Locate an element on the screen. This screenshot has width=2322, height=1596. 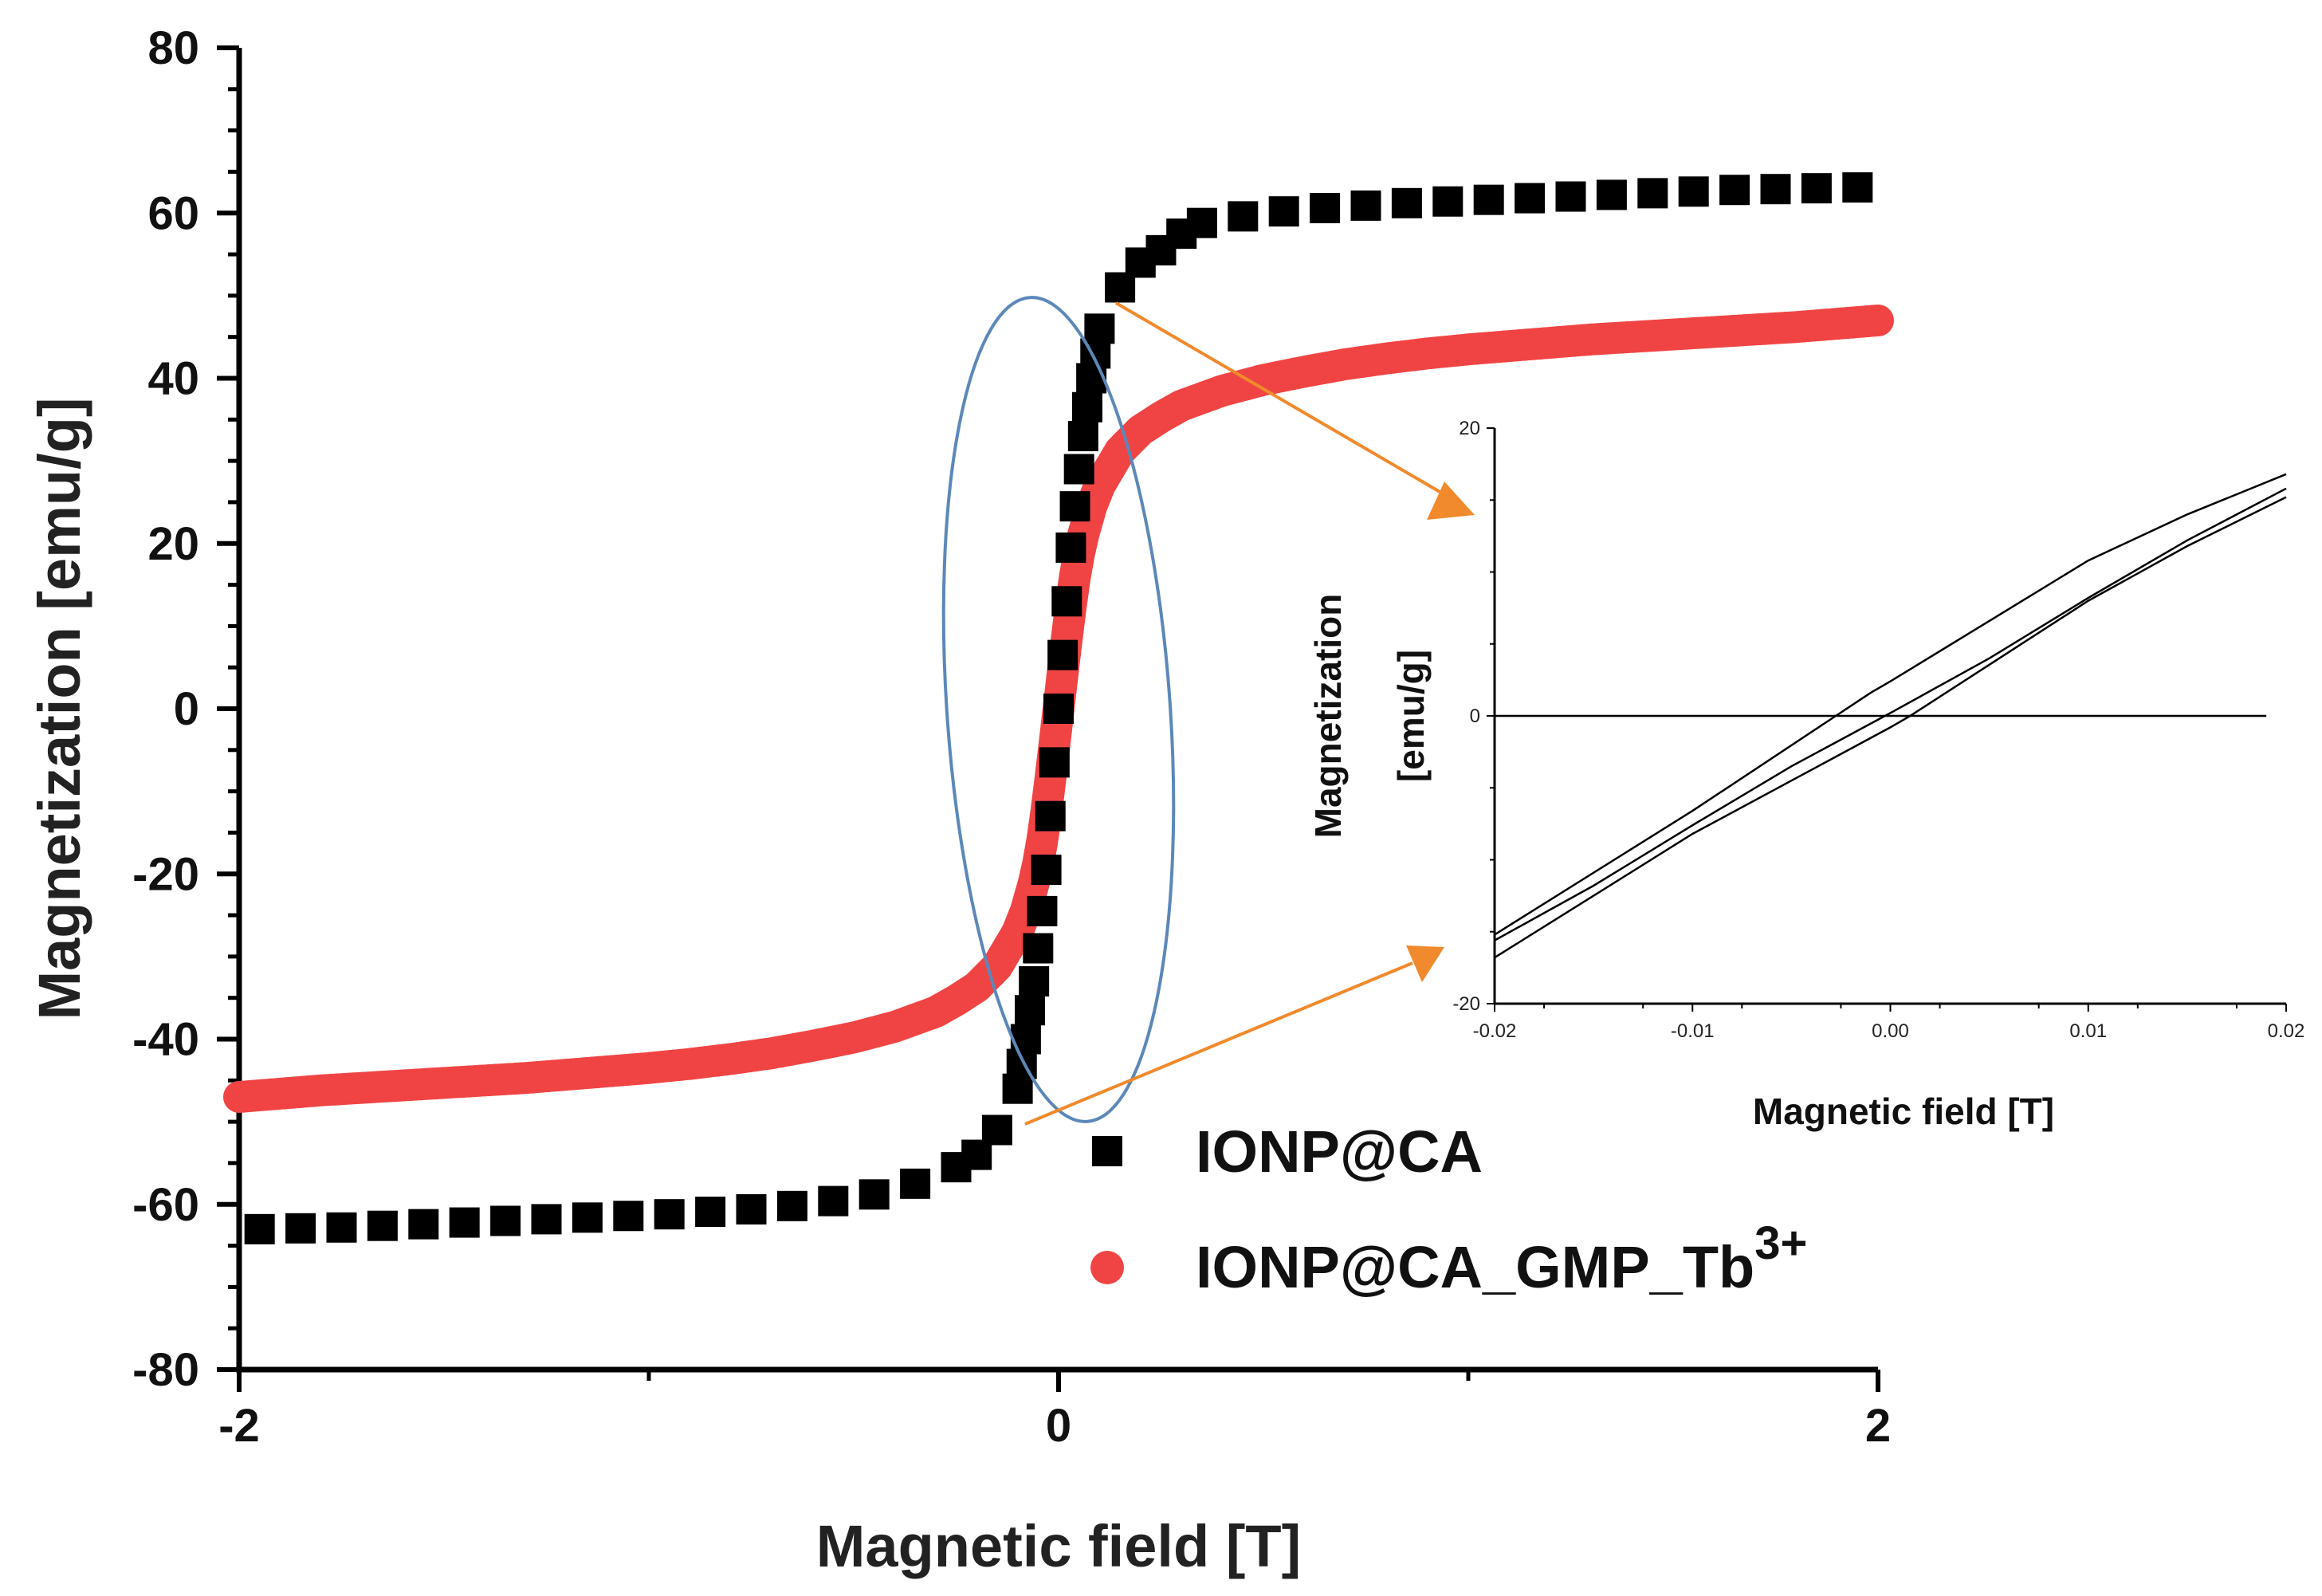
y-tick-label: 20 is located at coordinates (173, 544).